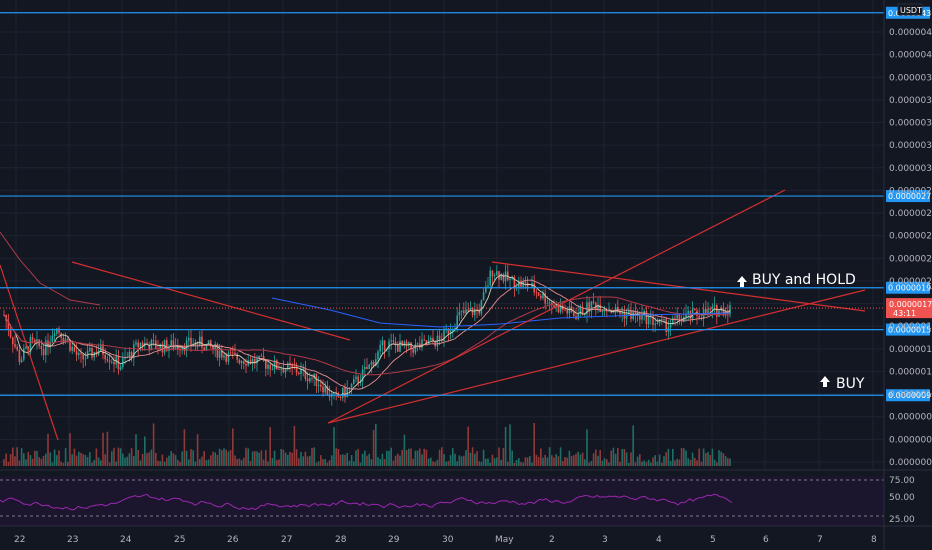  Describe the element at coordinates (904, 313) in the screenshot. I see `countdown-label: 43:11` at that location.